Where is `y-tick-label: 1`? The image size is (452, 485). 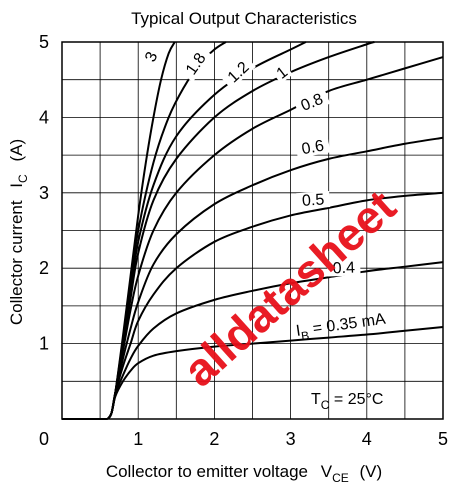
y-tick-label: 1 is located at coordinates (44, 344).